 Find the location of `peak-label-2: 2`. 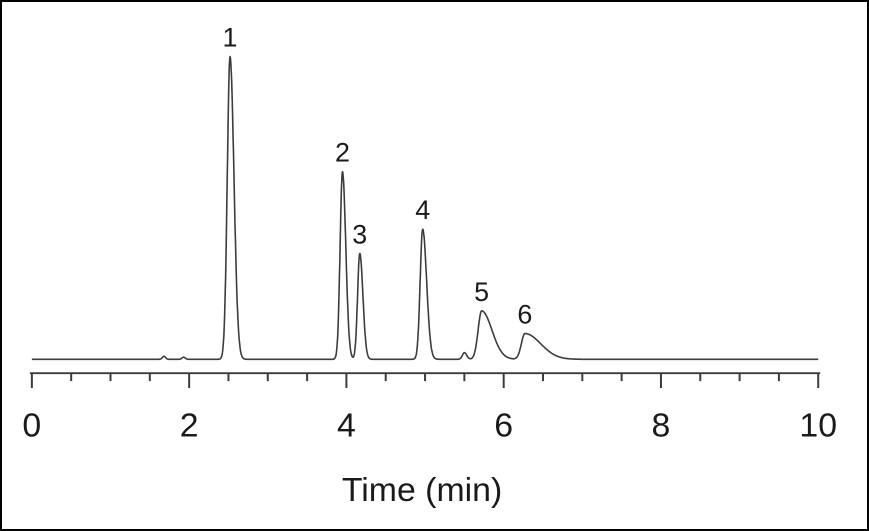

peak-label-2: 2 is located at coordinates (342, 153).